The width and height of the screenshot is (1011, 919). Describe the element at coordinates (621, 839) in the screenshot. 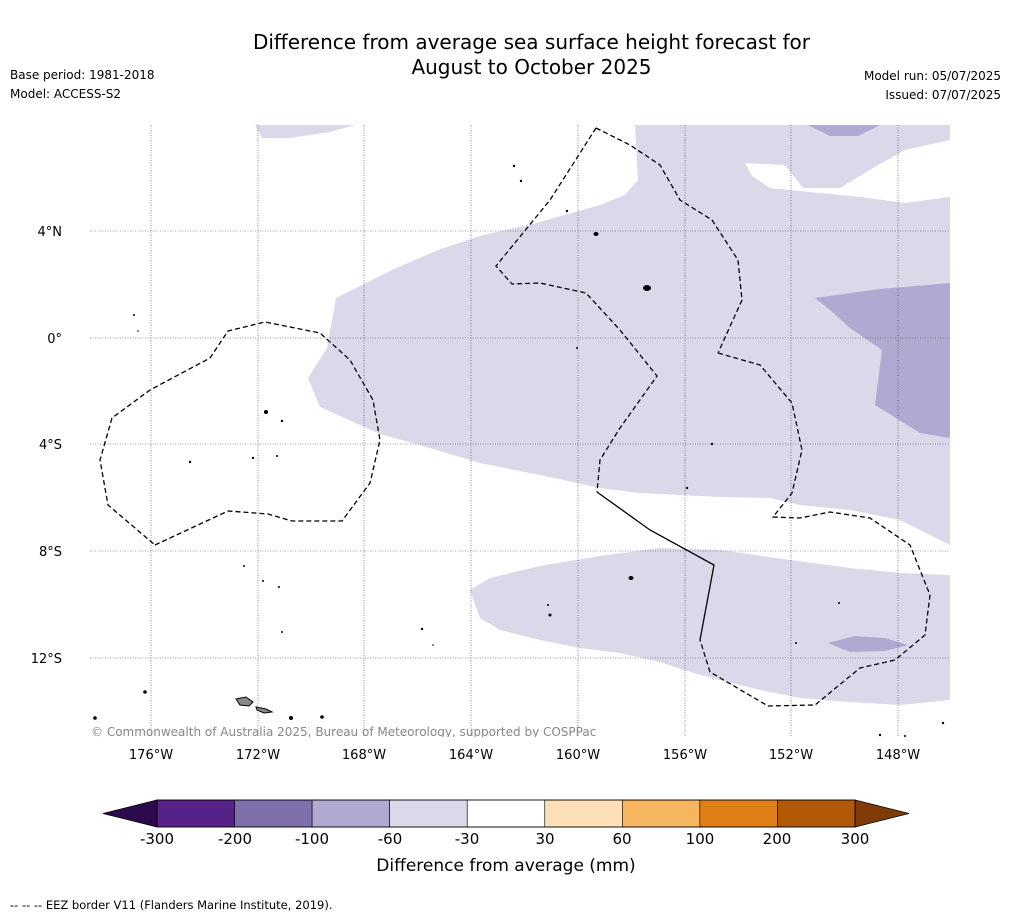

I see `colorbar-tick: 60` at that location.